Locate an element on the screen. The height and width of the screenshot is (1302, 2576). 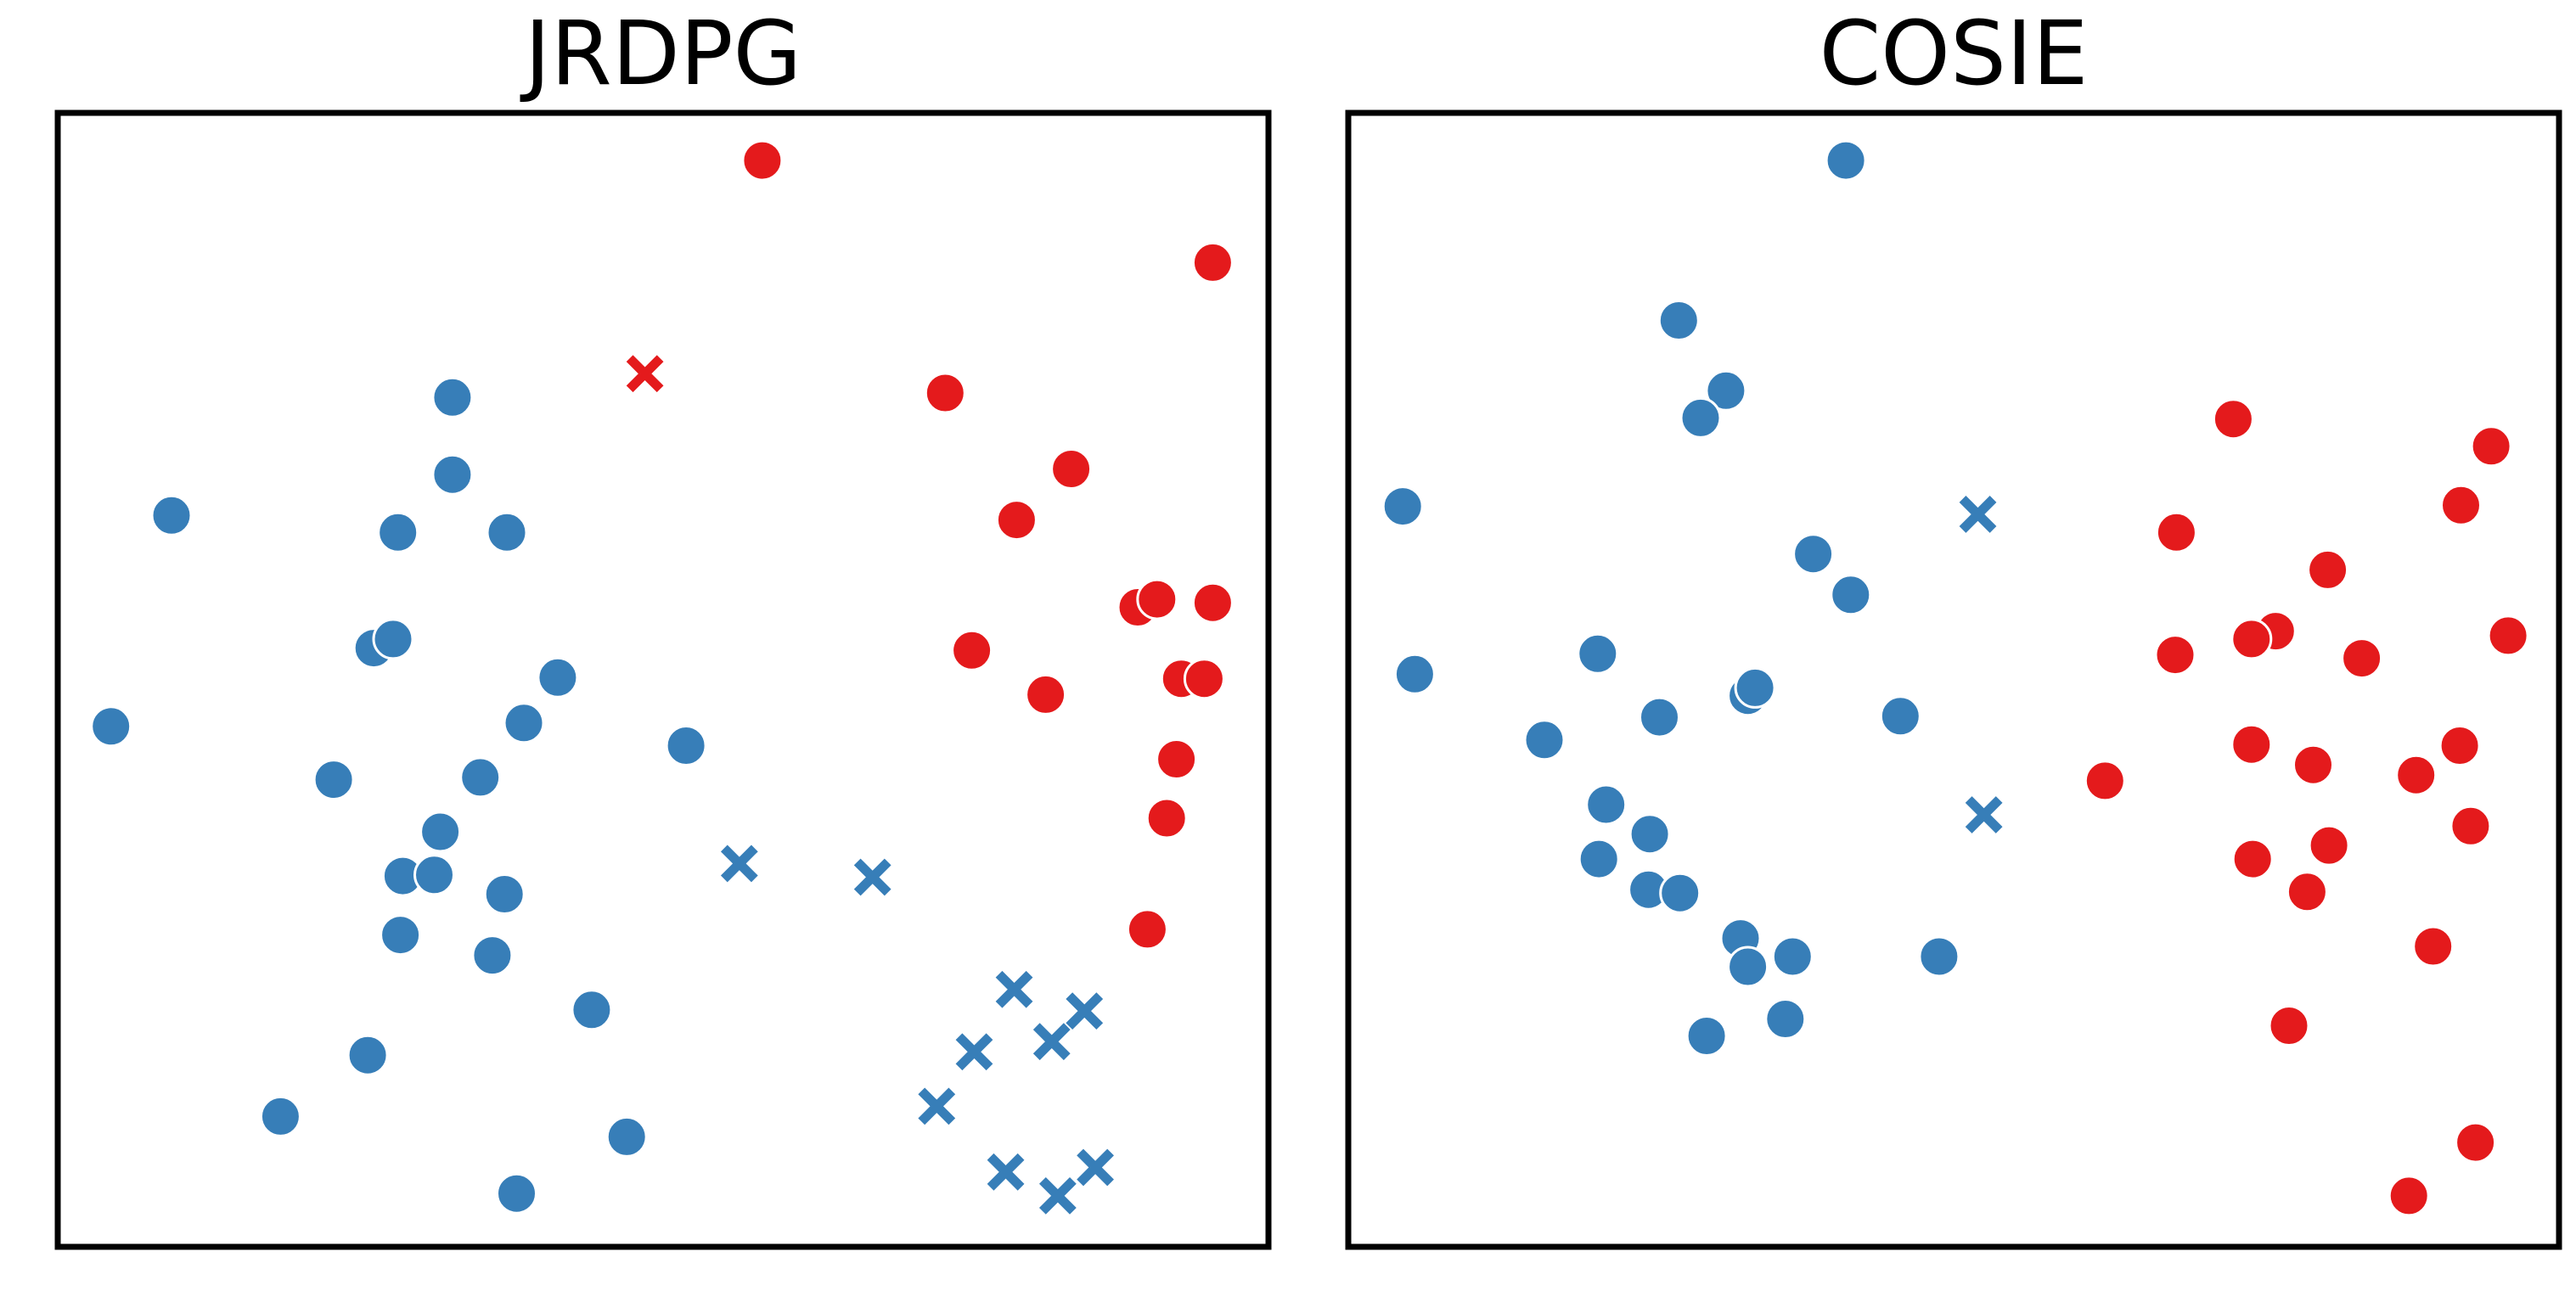
chart-title-jrdpg: JRDPG is located at coordinates (663, 54).